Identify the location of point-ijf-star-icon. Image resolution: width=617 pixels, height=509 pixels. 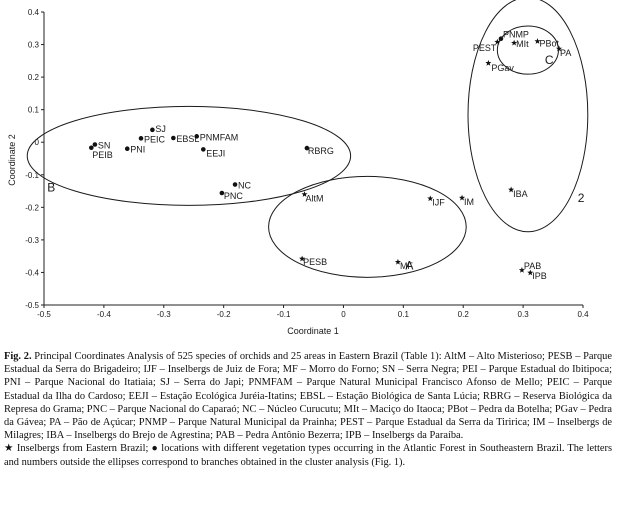
(430, 198).